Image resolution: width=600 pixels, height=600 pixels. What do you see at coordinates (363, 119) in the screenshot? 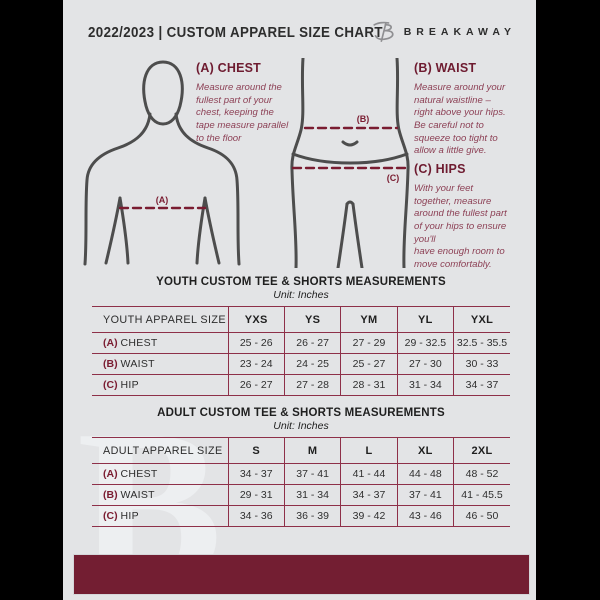
I see `waist-line-label: (B)` at bounding box center [363, 119].